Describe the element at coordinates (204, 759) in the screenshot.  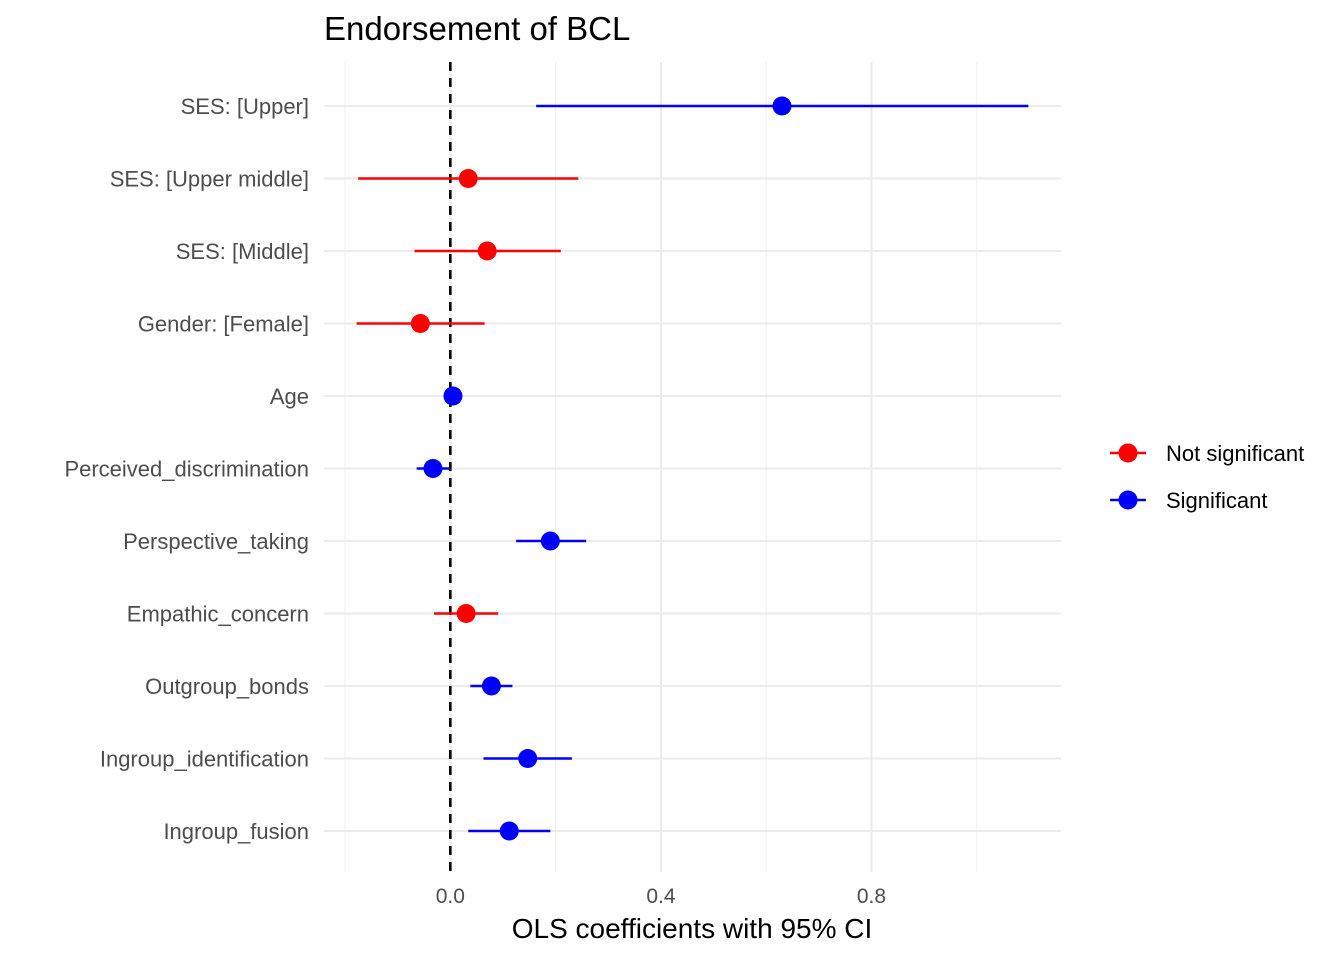
I see `y-tick-label-9: Ingroup_identification` at that location.